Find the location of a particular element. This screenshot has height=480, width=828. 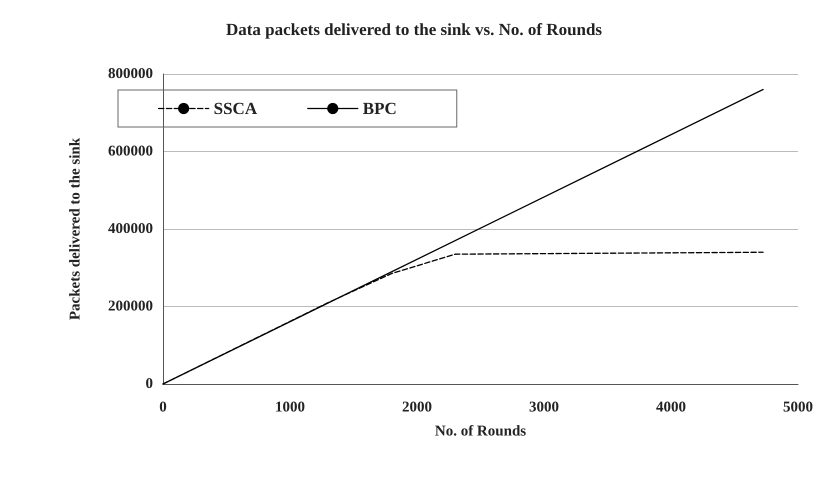

x-tick-label: 4000 is located at coordinates (671, 408).